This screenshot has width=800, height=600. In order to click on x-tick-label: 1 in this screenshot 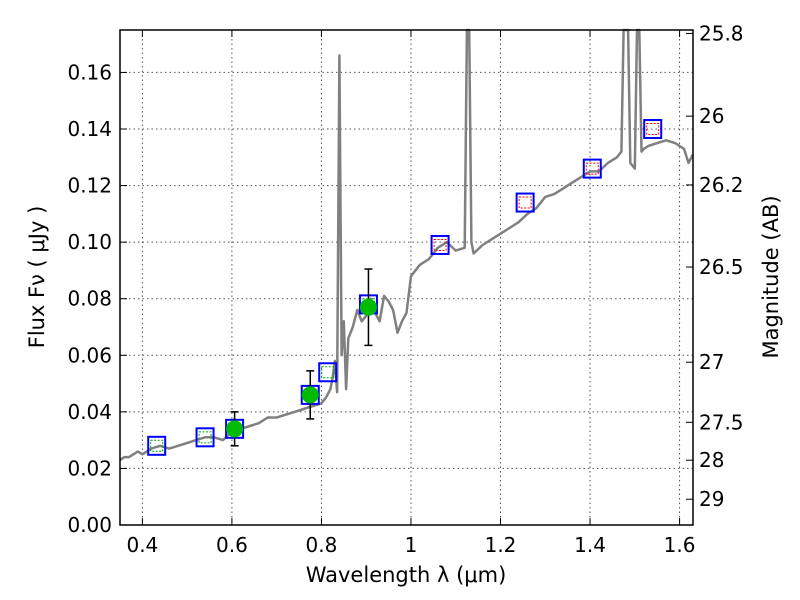, I will do `click(411, 545)`.